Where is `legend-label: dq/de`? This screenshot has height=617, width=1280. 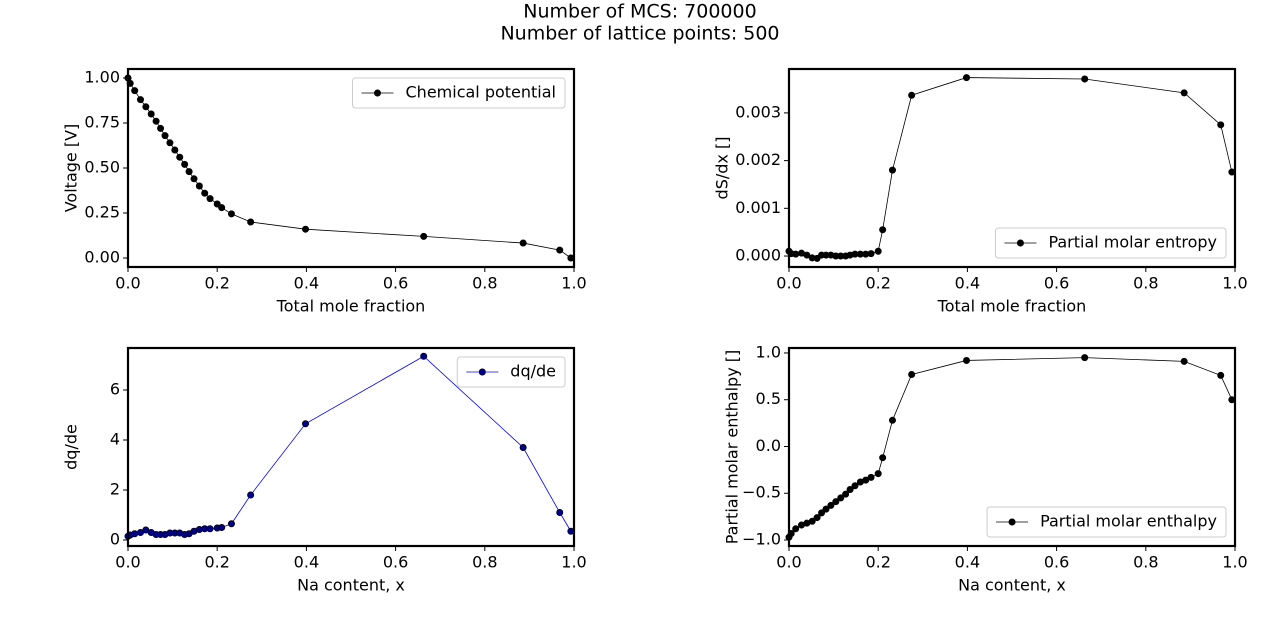
legend-label: dq/de is located at coordinates (533, 371).